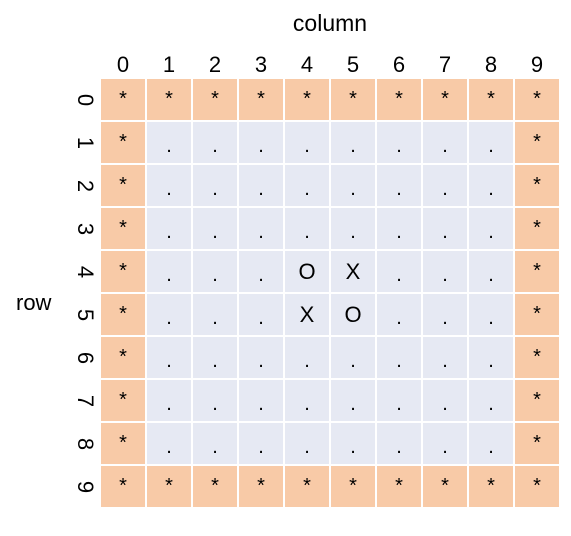 Image resolution: width=571 pixels, height=536 pixels. Describe the element at coordinates (123, 64) in the screenshot. I see `column-label-0: 0` at that location.